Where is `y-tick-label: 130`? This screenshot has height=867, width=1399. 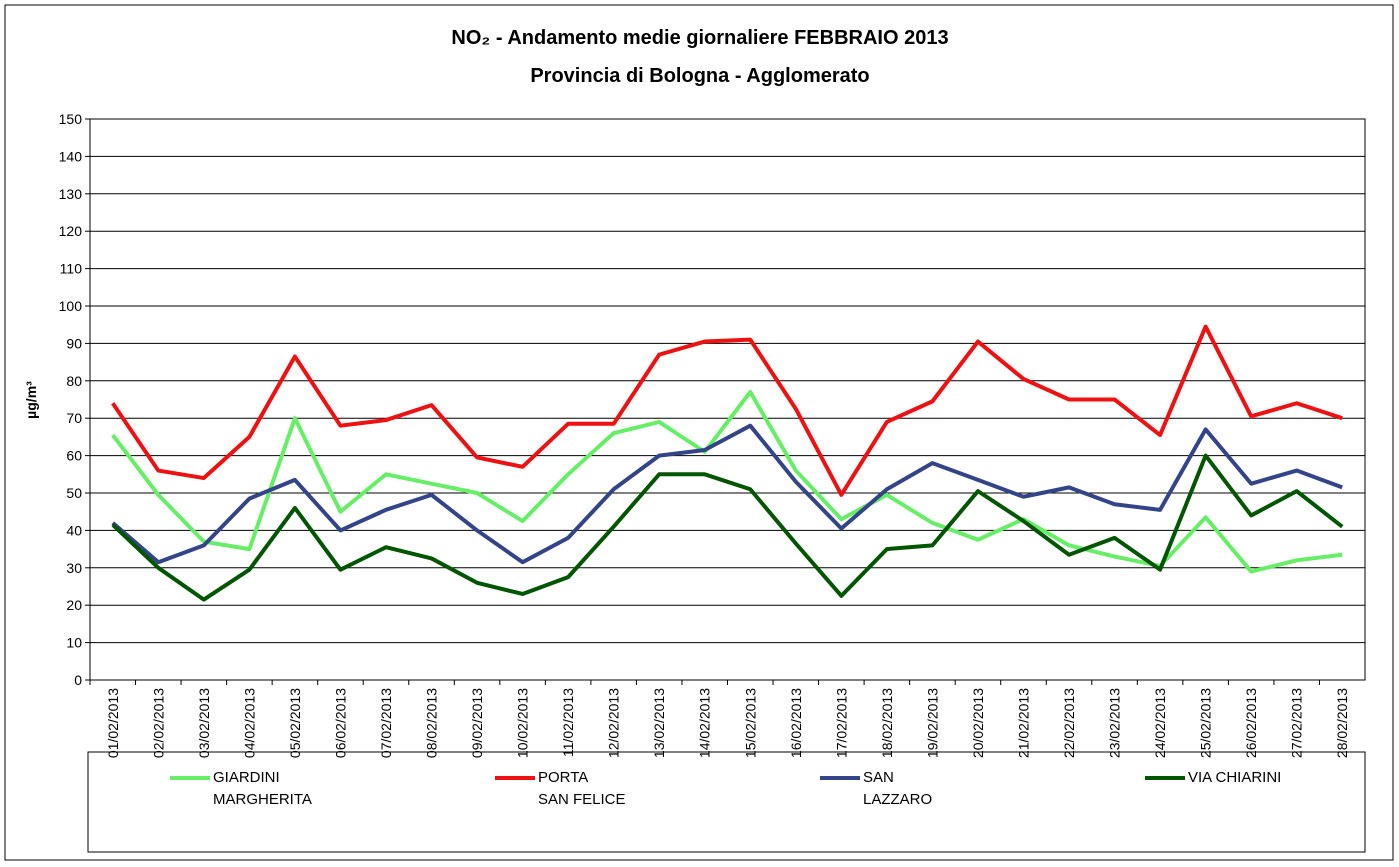 y-tick-label: 130 is located at coordinates (71, 194).